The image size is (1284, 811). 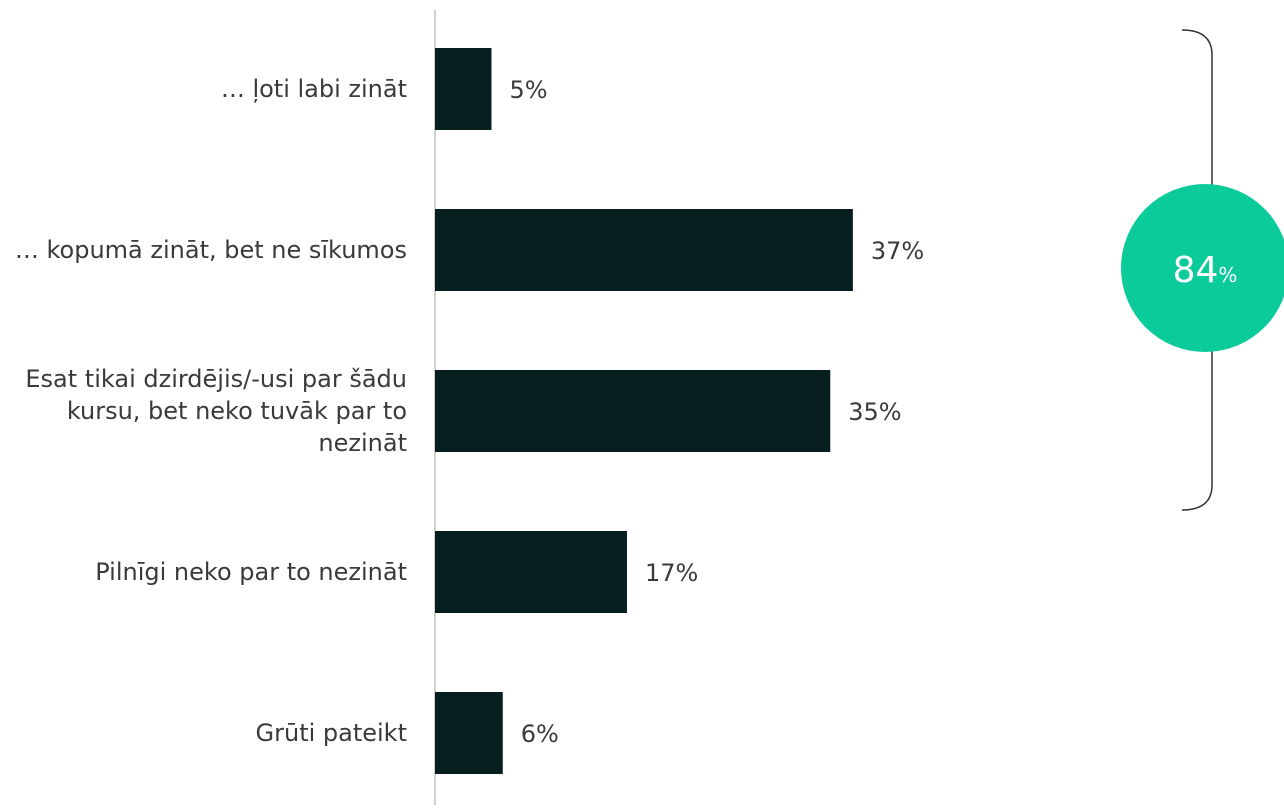 I want to click on annotation-circle, so click(x=1202, y=268).